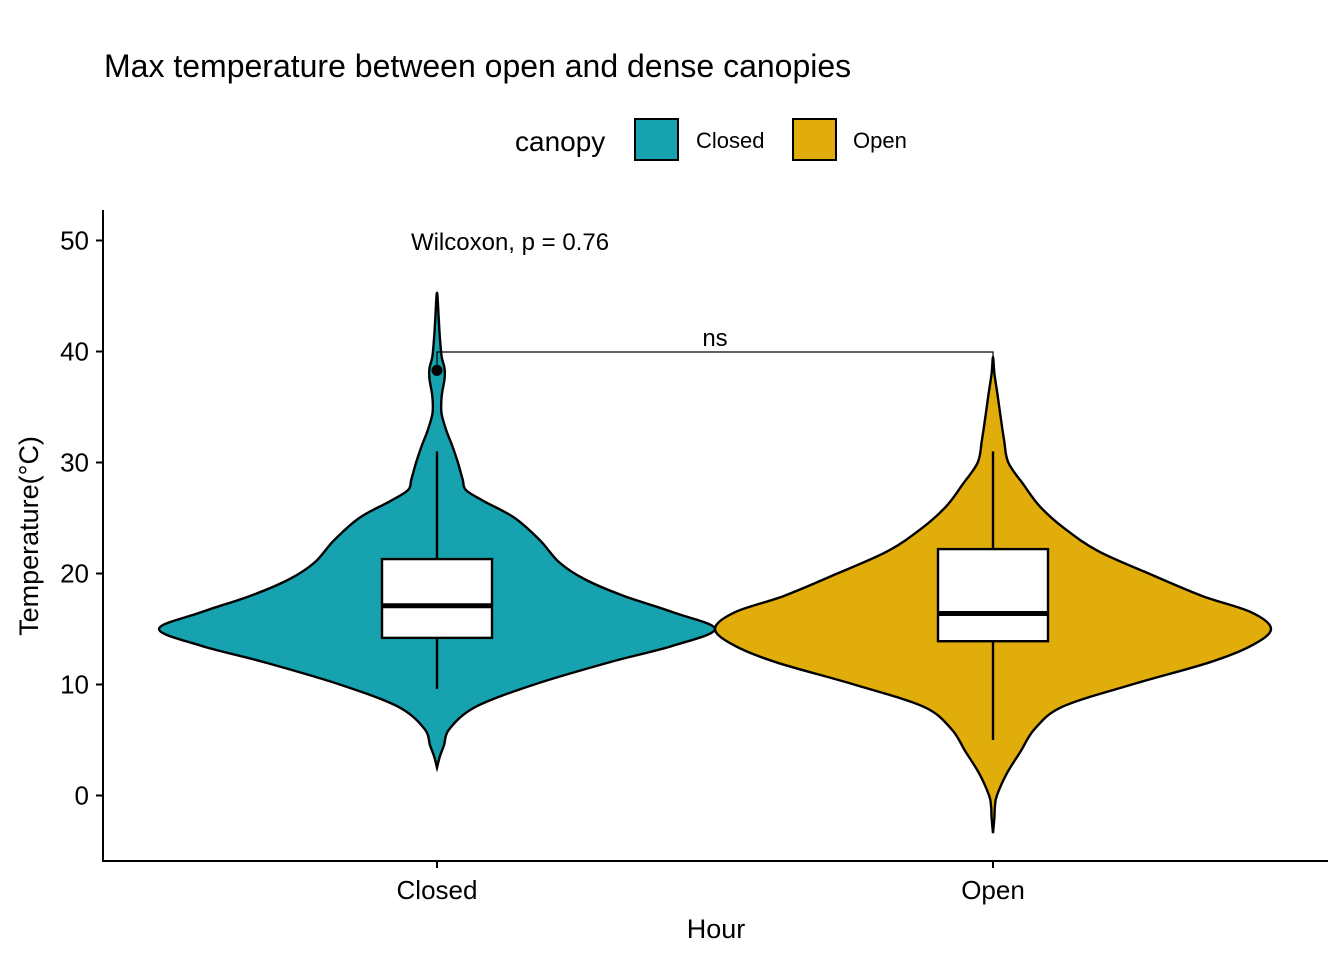 This screenshot has height=960, width=1344. What do you see at coordinates (814, 139) in the screenshot?
I see `legend-swatch-open` at bounding box center [814, 139].